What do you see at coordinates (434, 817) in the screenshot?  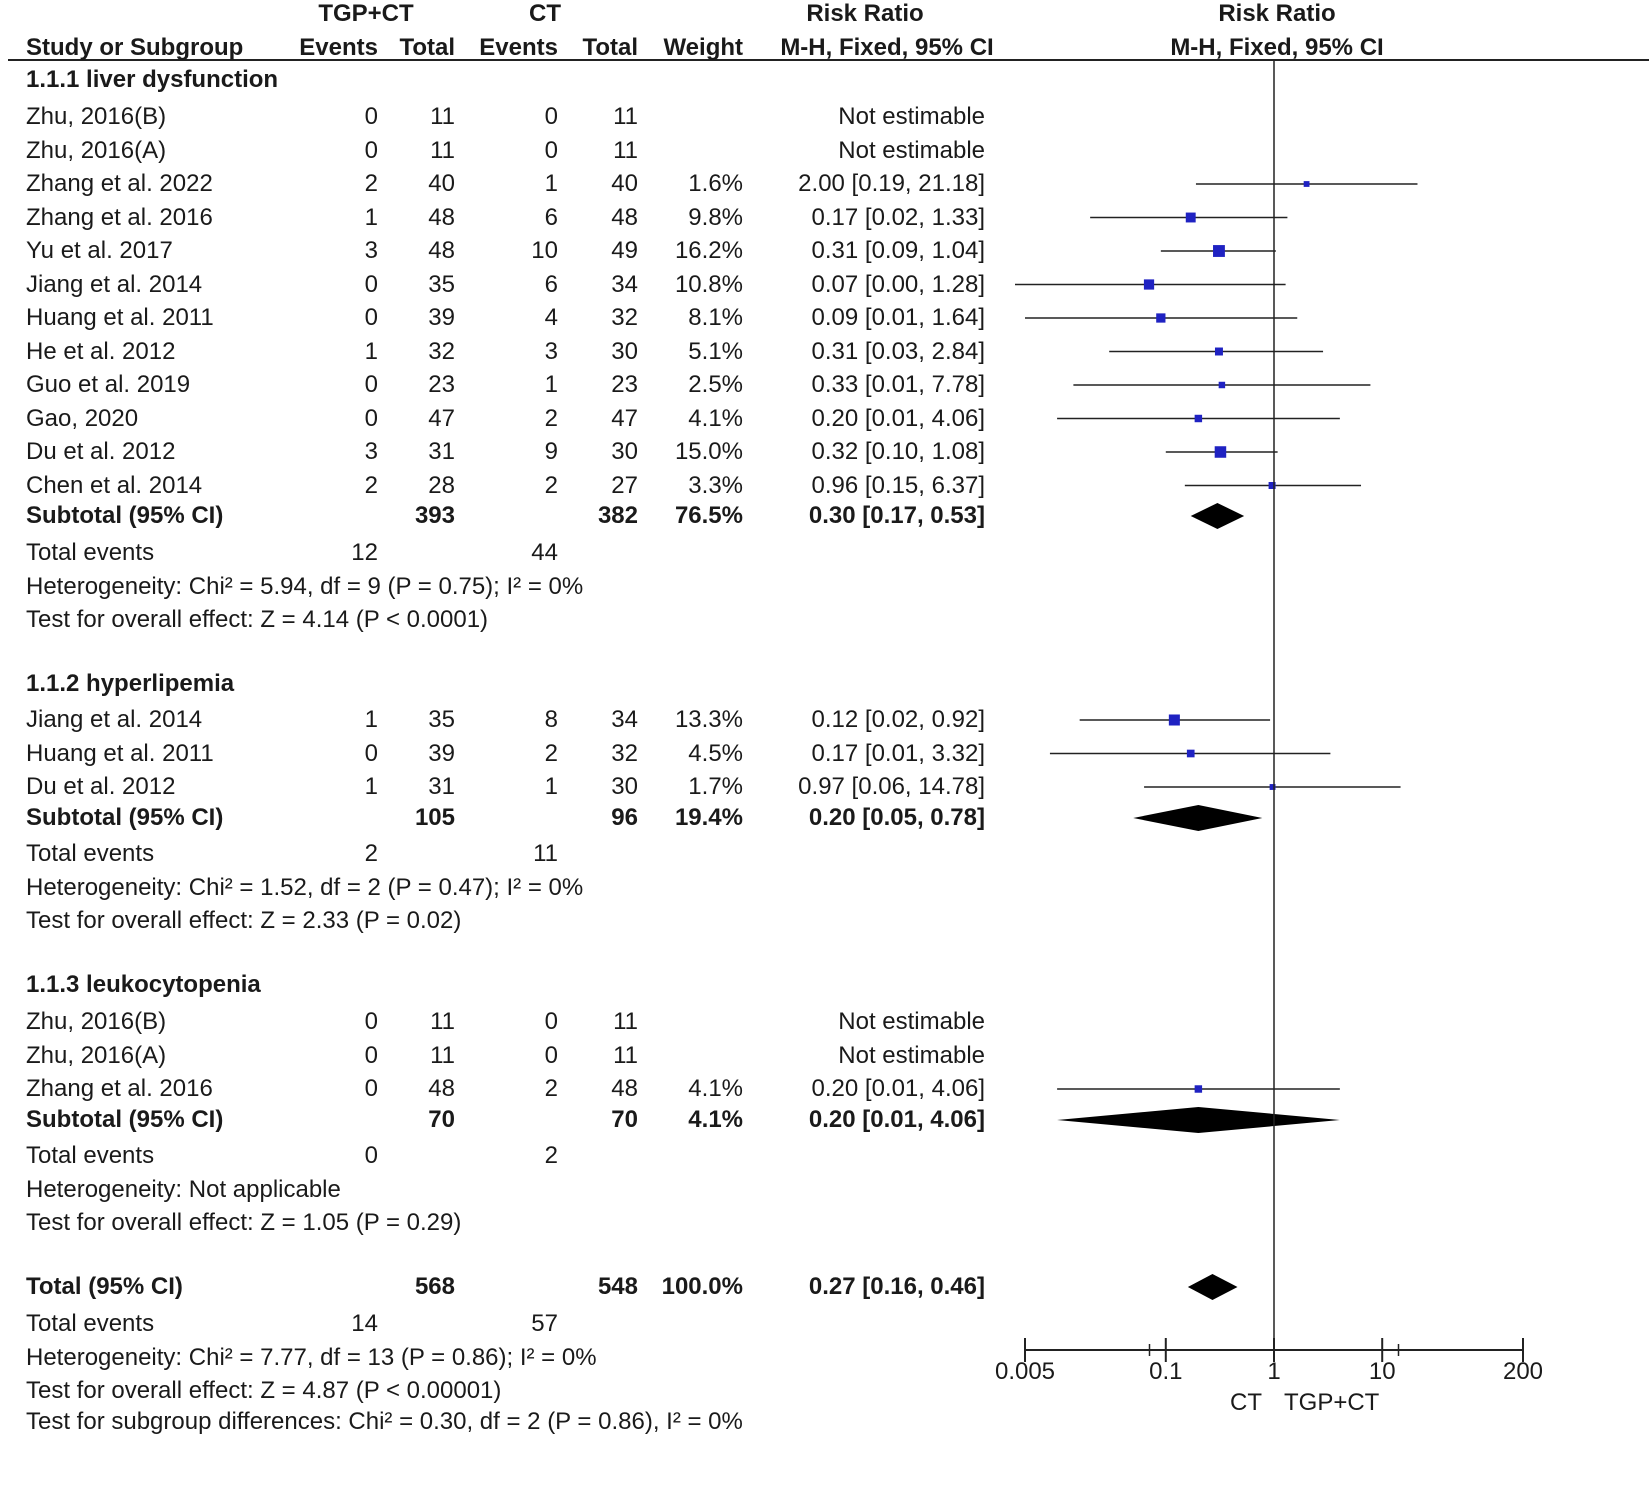 I see `subtotal-total-tgpct: 105` at bounding box center [434, 817].